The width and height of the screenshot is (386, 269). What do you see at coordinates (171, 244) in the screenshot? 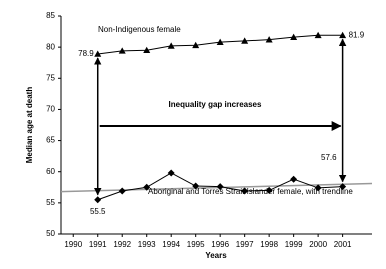
I see `x-tick-label: 1994` at bounding box center [171, 244].